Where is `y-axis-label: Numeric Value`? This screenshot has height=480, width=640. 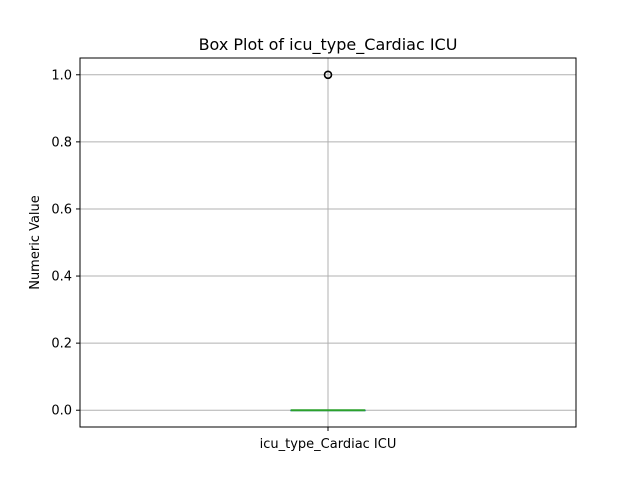
y-axis-label: Numeric Value is located at coordinates (35, 242).